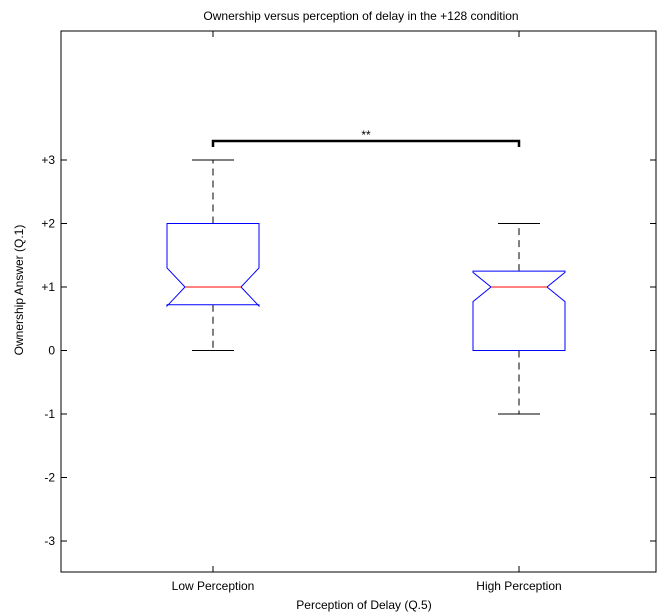 Image resolution: width=661 pixels, height=615 pixels. What do you see at coordinates (19, 290) in the screenshot?
I see `y-axis-label: Ownership Answer (Q.1)` at bounding box center [19, 290].